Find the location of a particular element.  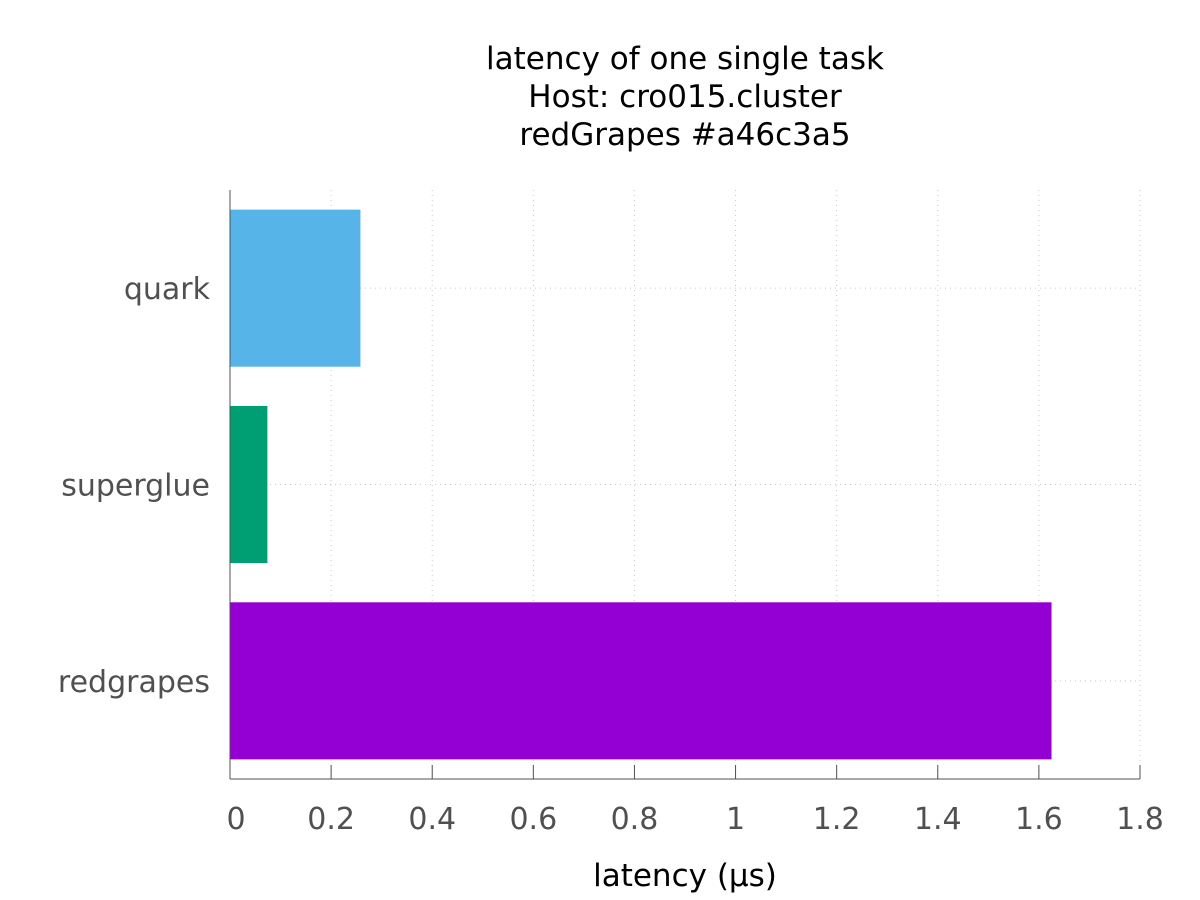

x-tick-label: 0.2 is located at coordinates (331, 819).